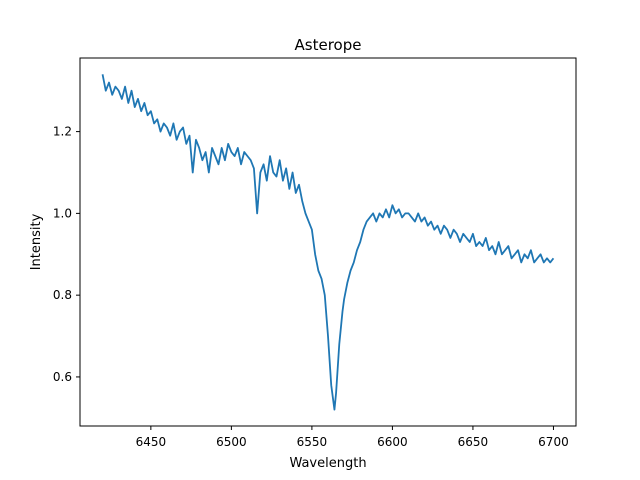 This screenshot has height=480, width=640. I want to click on y-tick-label: 0.6, so click(62, 377).